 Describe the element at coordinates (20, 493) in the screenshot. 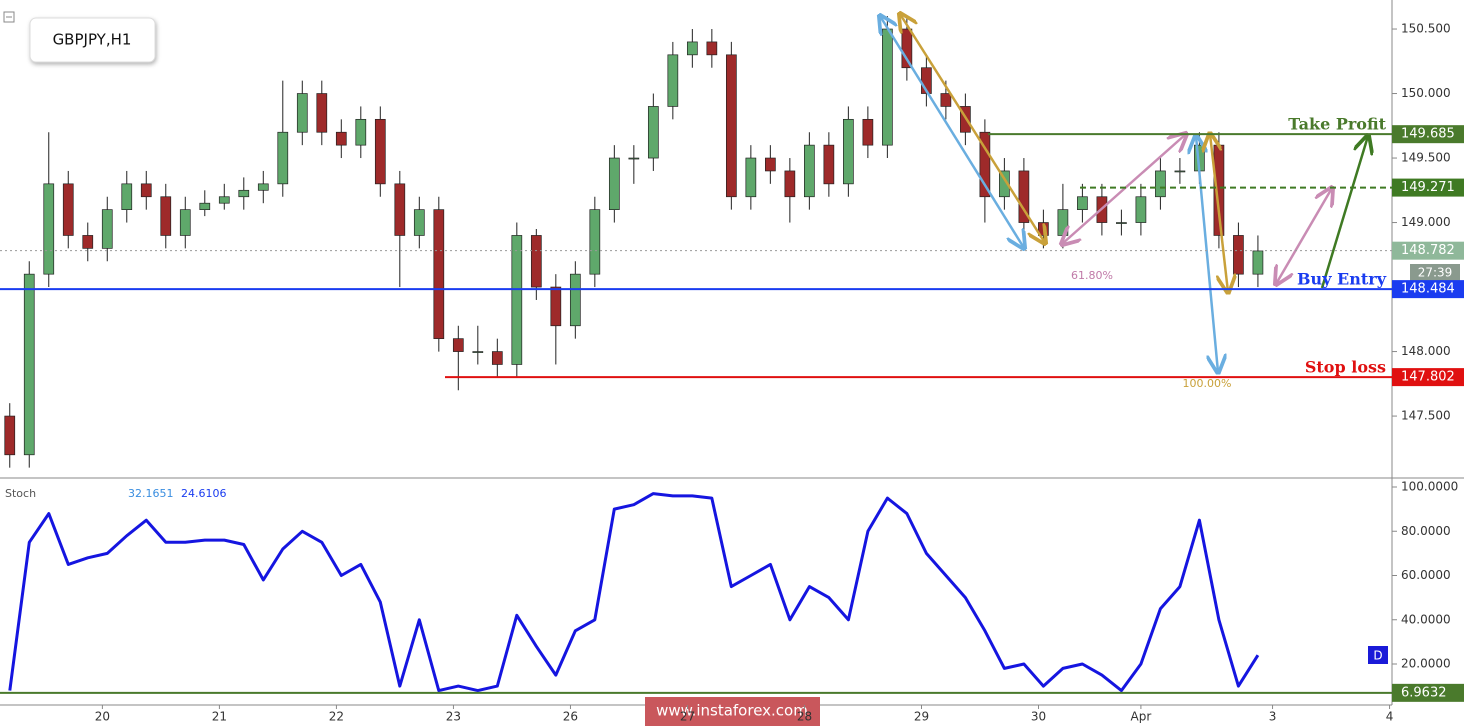

I see `indicator-name: Stoch` at that location.